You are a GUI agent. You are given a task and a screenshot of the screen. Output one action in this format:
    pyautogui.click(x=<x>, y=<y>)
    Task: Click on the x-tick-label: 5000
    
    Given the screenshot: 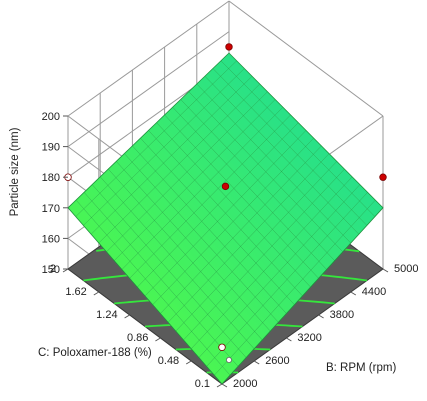 What is the action you would take?
    pyautogui.click(x=406, y=269)
    